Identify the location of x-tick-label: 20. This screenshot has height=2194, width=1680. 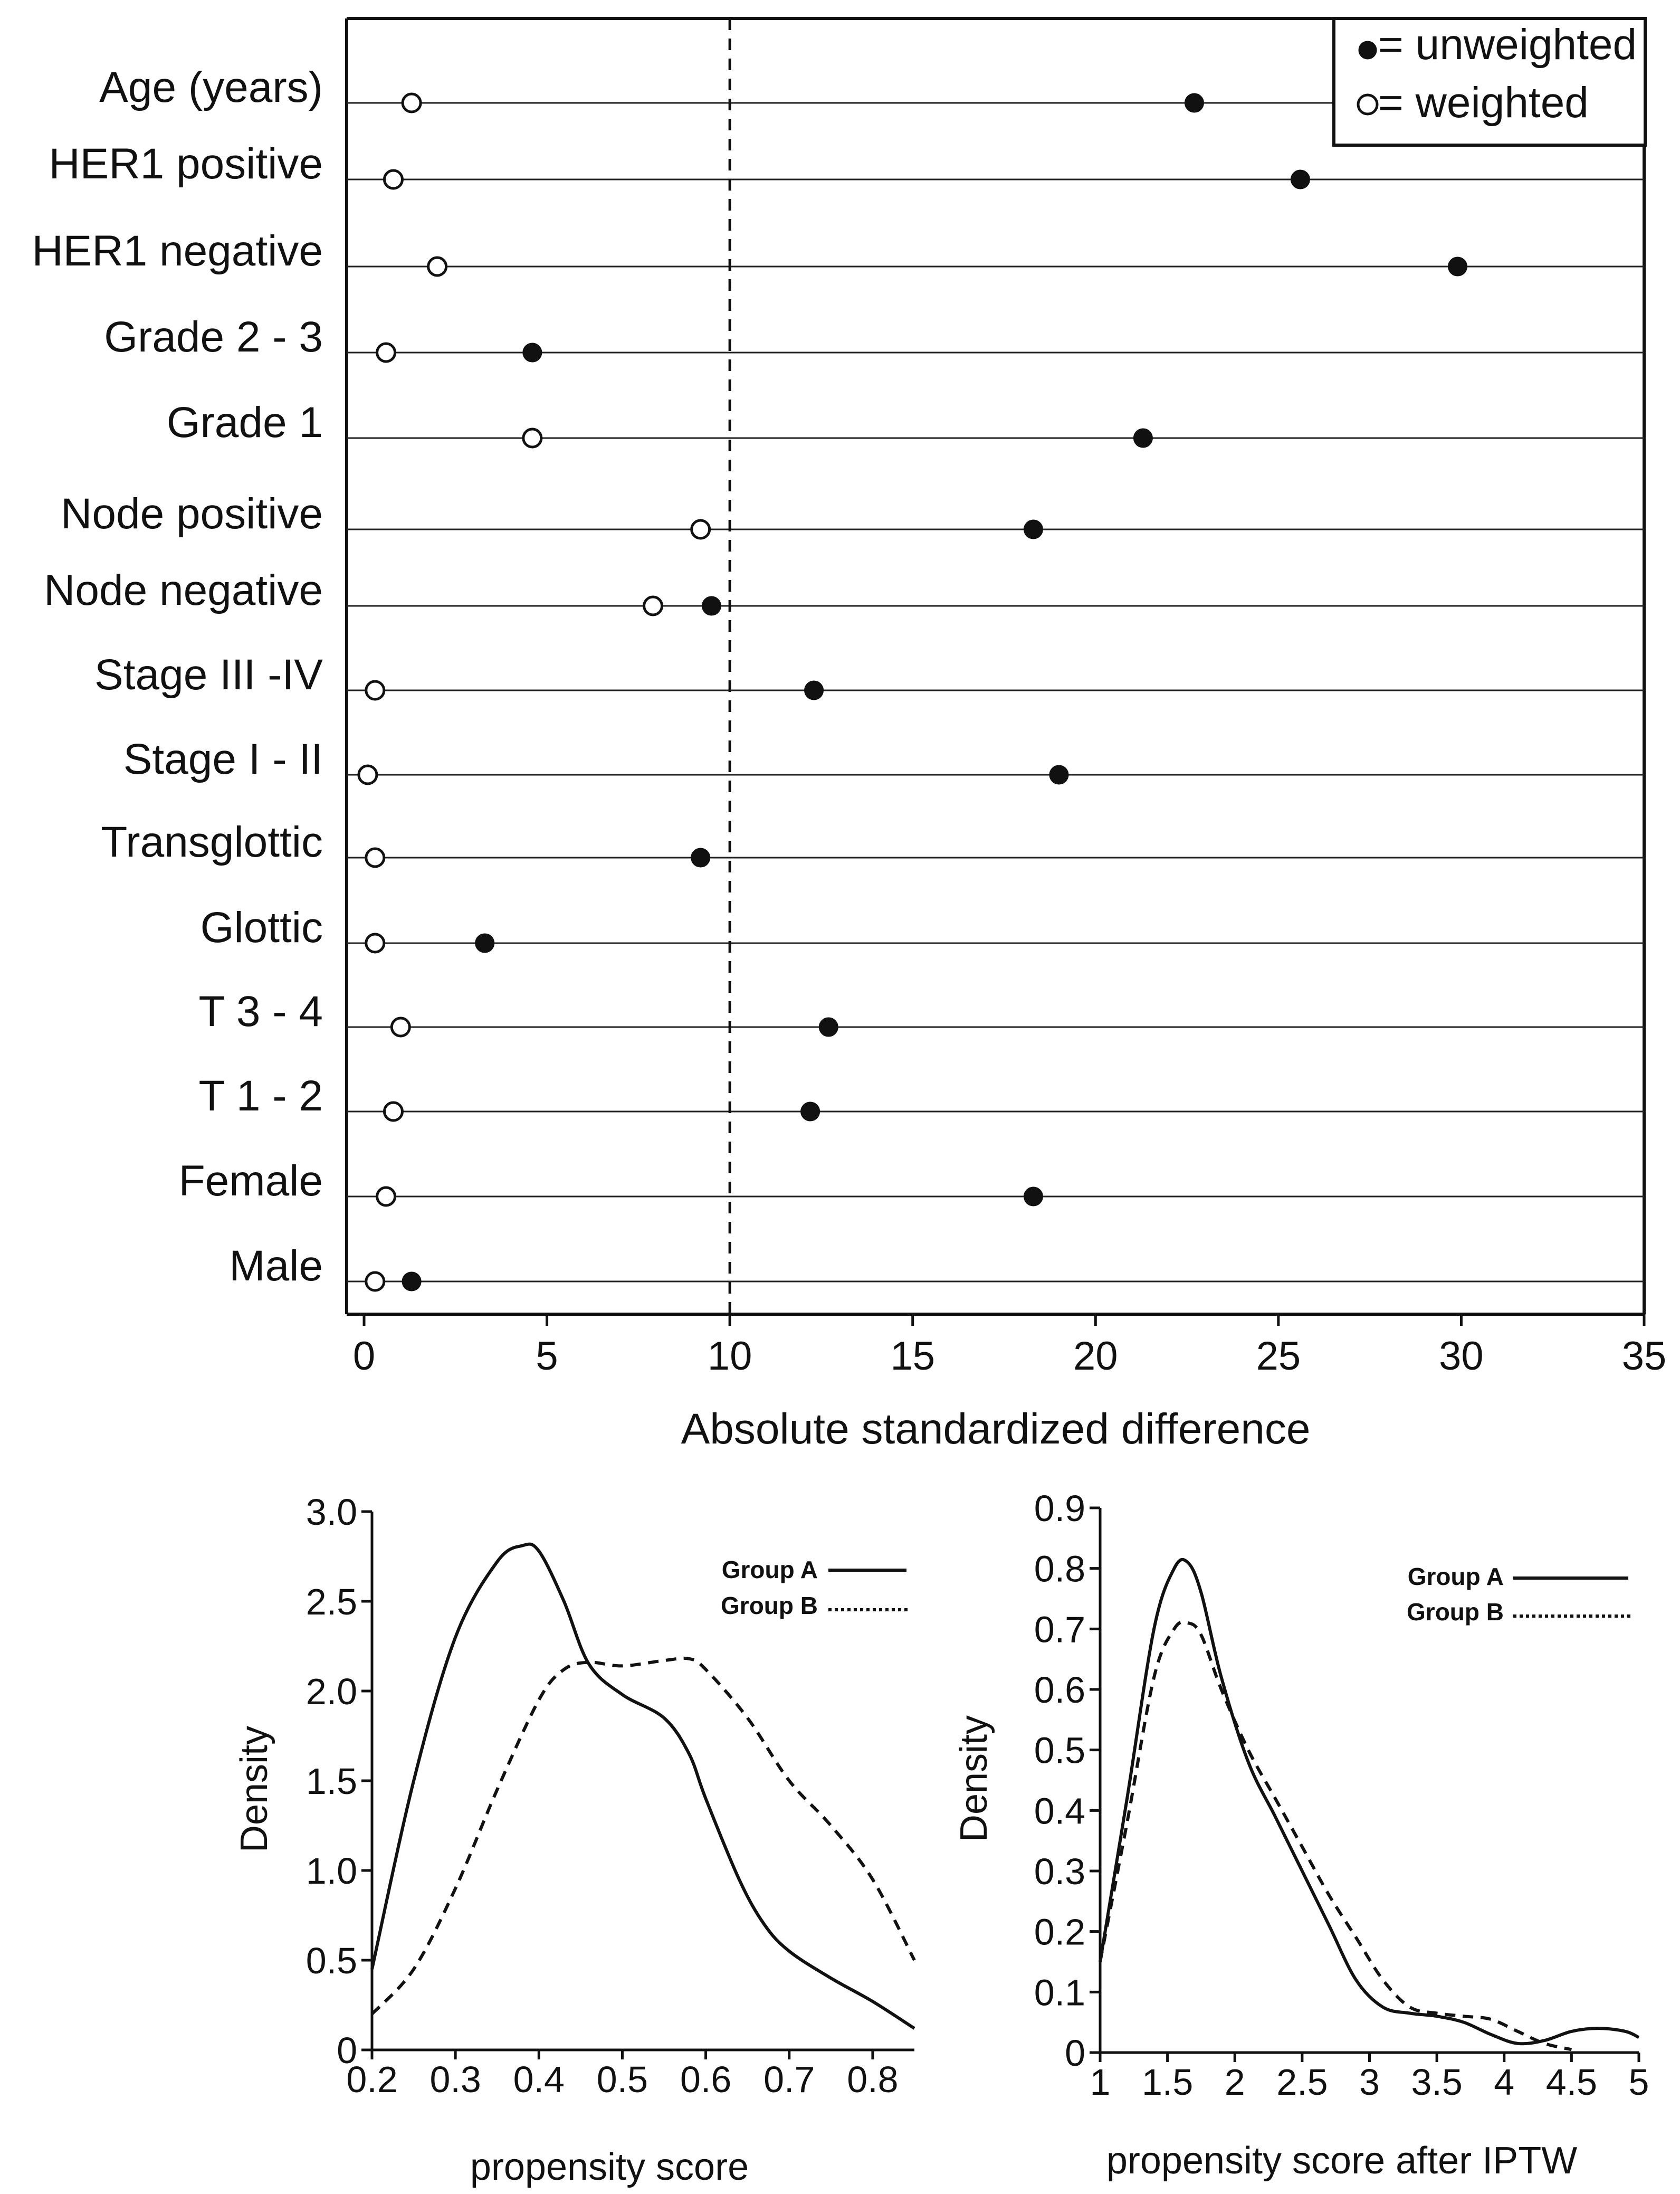
(1095, 1356).